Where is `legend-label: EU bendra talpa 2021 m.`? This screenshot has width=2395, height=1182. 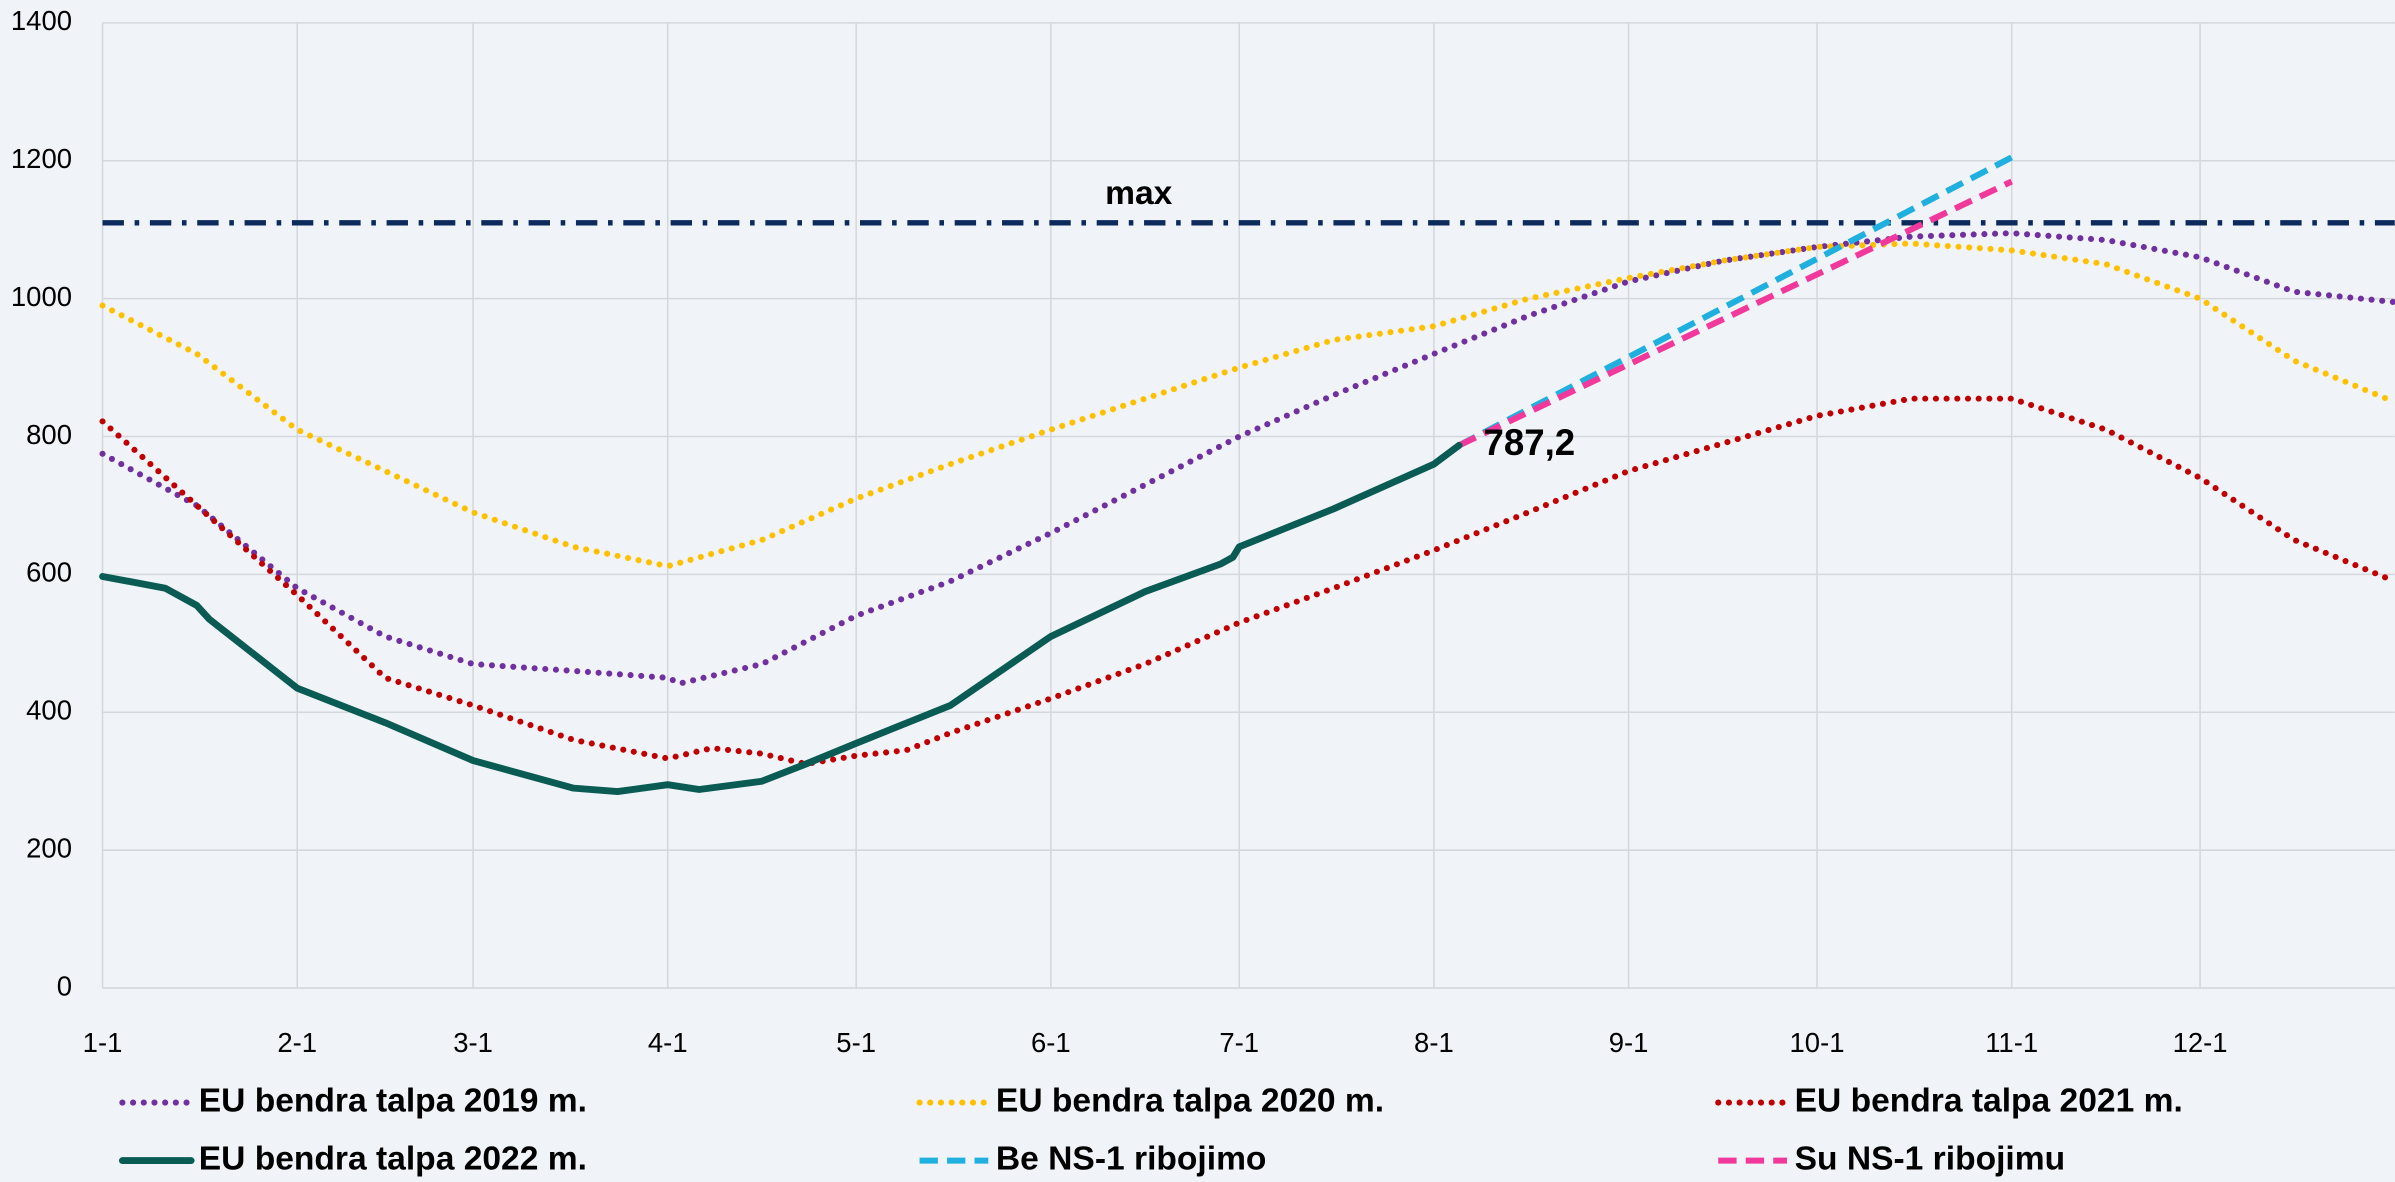 legend-label: EU bendra talpa 2021 m. is located at coordinates (1989, 1100).